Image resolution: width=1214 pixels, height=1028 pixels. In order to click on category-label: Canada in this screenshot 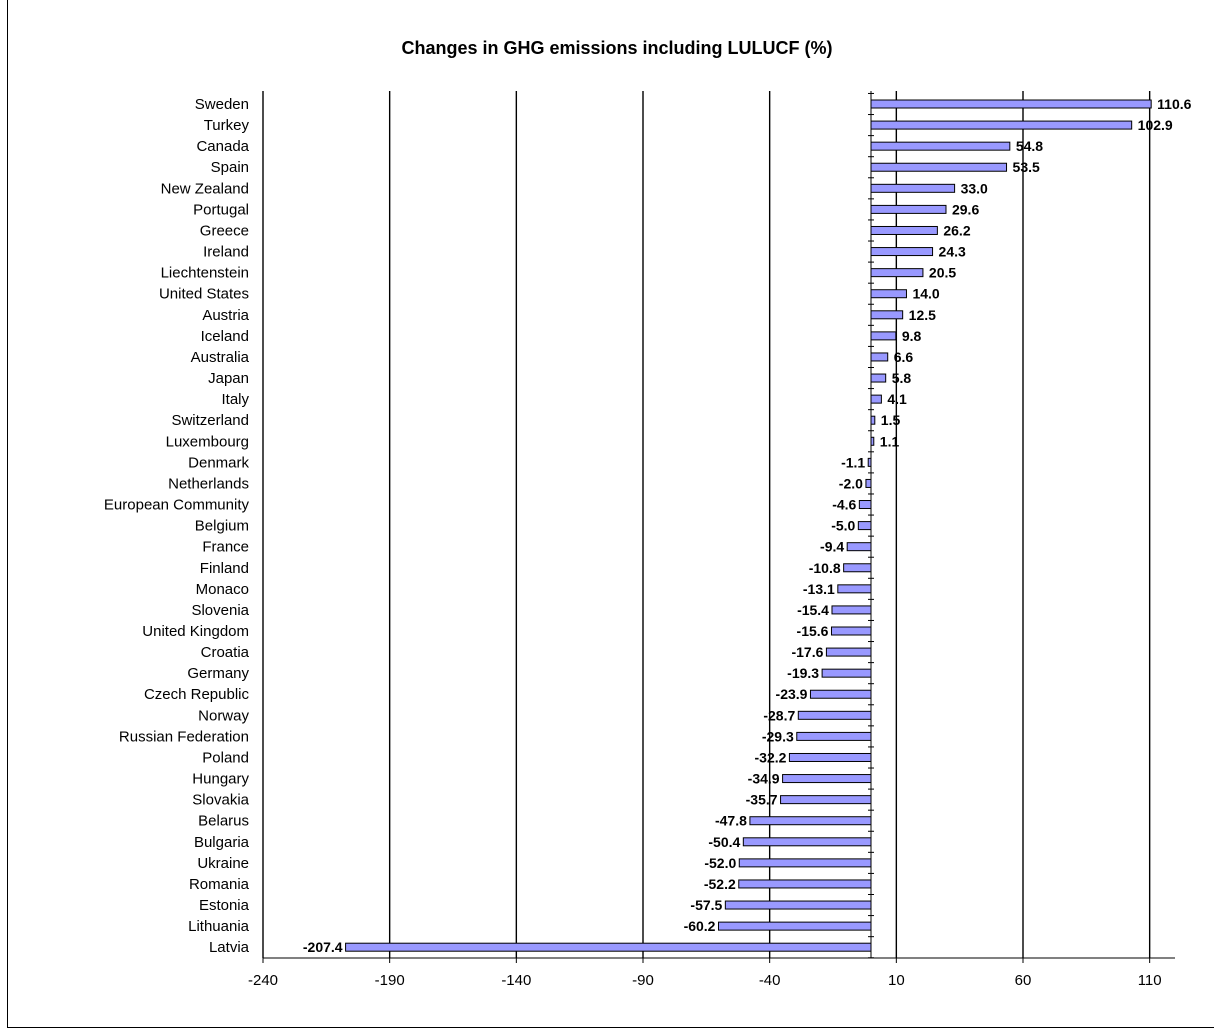, I will do `click(222, 146)`.